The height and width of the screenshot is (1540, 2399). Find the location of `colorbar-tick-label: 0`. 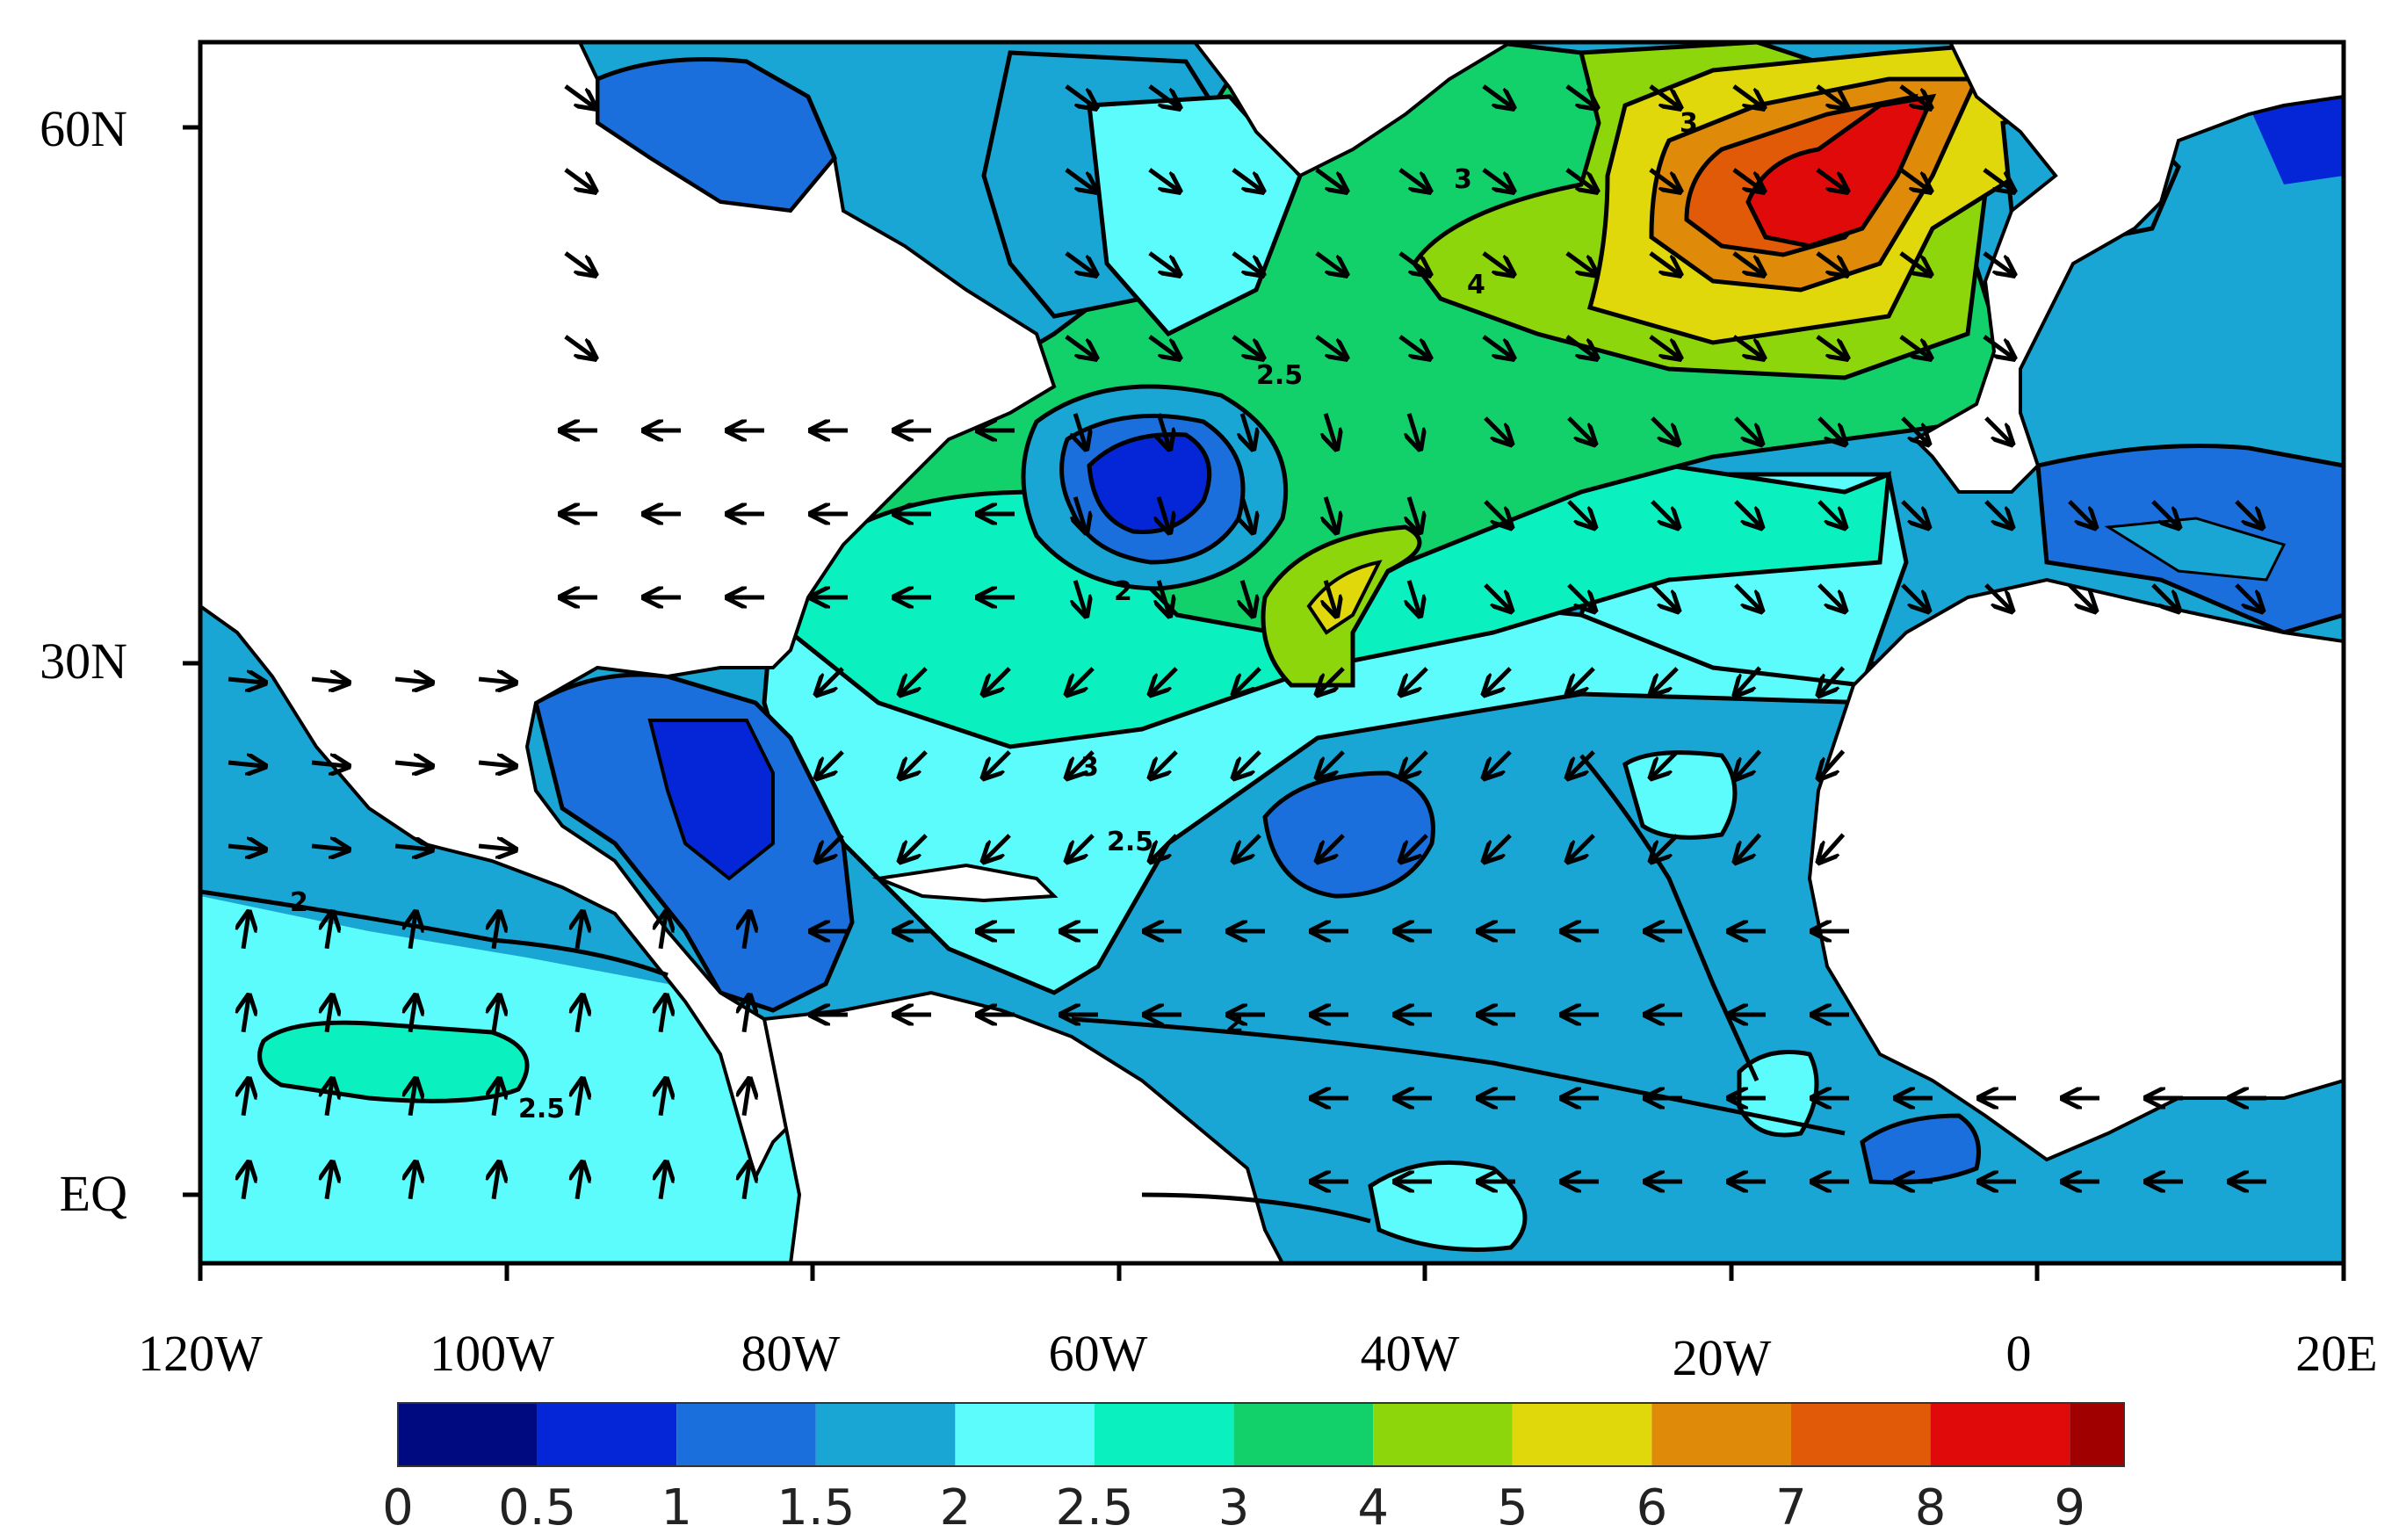

colorbar-tick-label: 0 is located at coordinates (398, 1507).